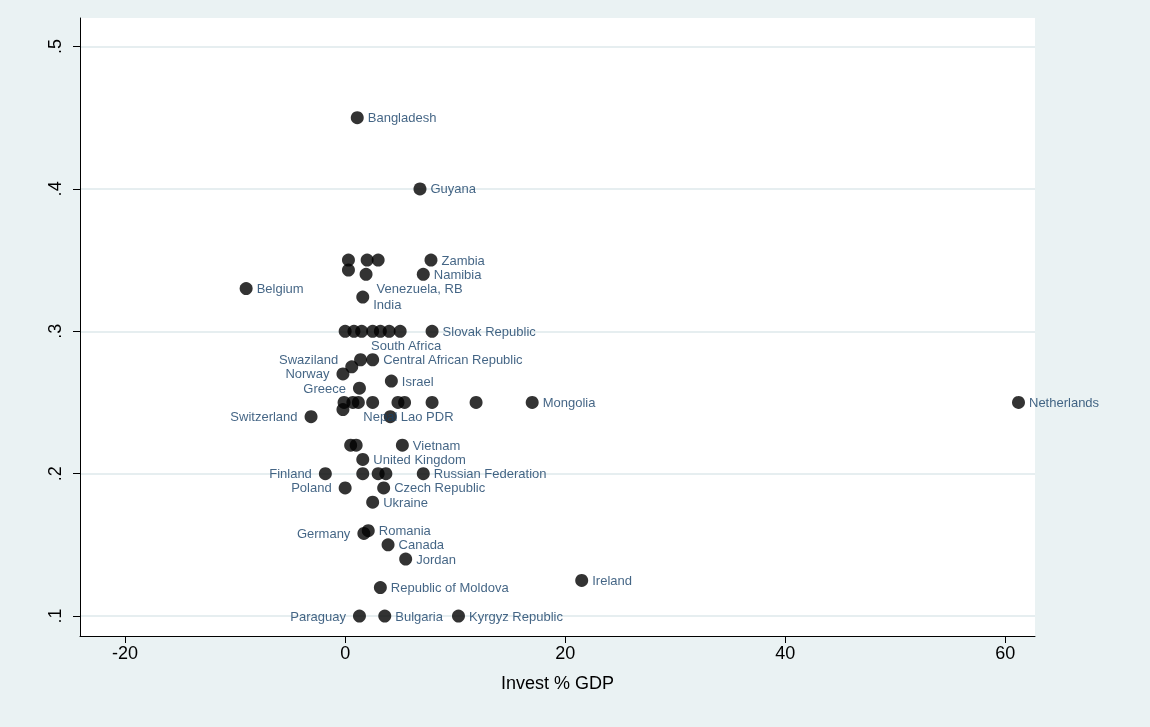 This screenshot has width=1150, height=727. I want to click on data-label: Paraguay, so click(318, 616).